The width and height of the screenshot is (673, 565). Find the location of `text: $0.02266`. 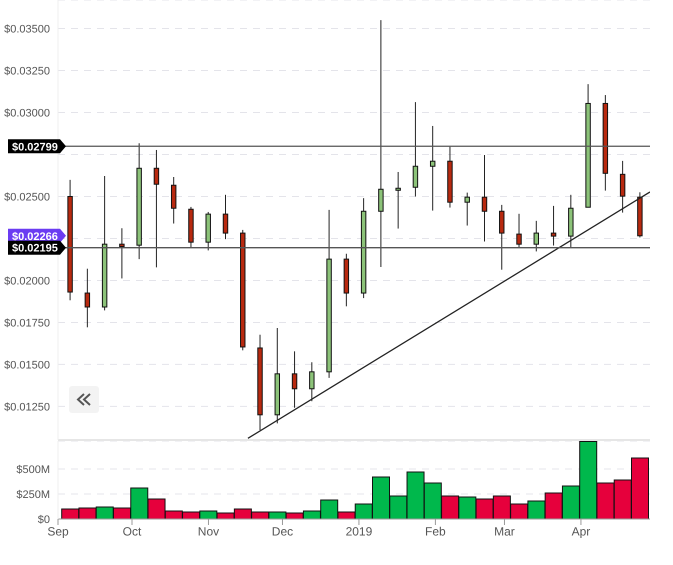

text: $0.02266 is located at coordinates (35, 236).